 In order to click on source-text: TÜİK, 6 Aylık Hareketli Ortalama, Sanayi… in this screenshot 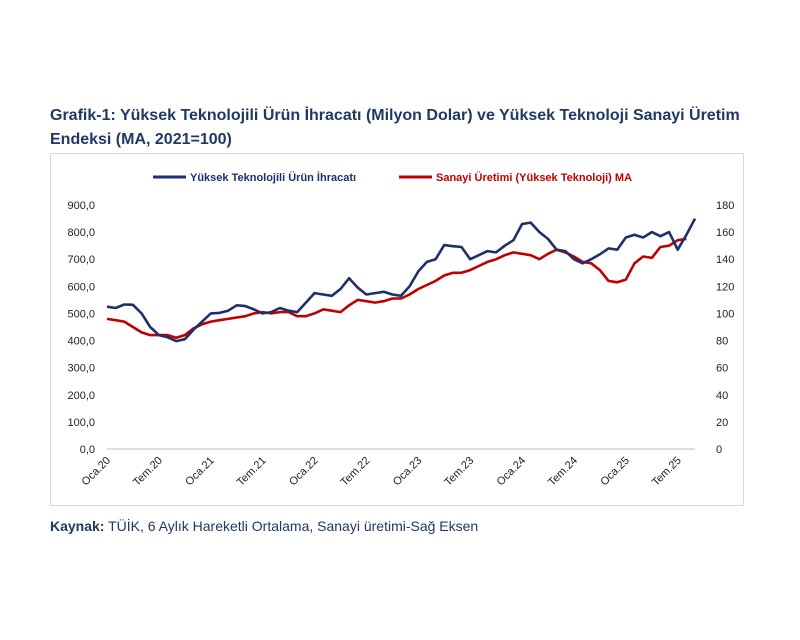, I will do `click(293, 526)`.